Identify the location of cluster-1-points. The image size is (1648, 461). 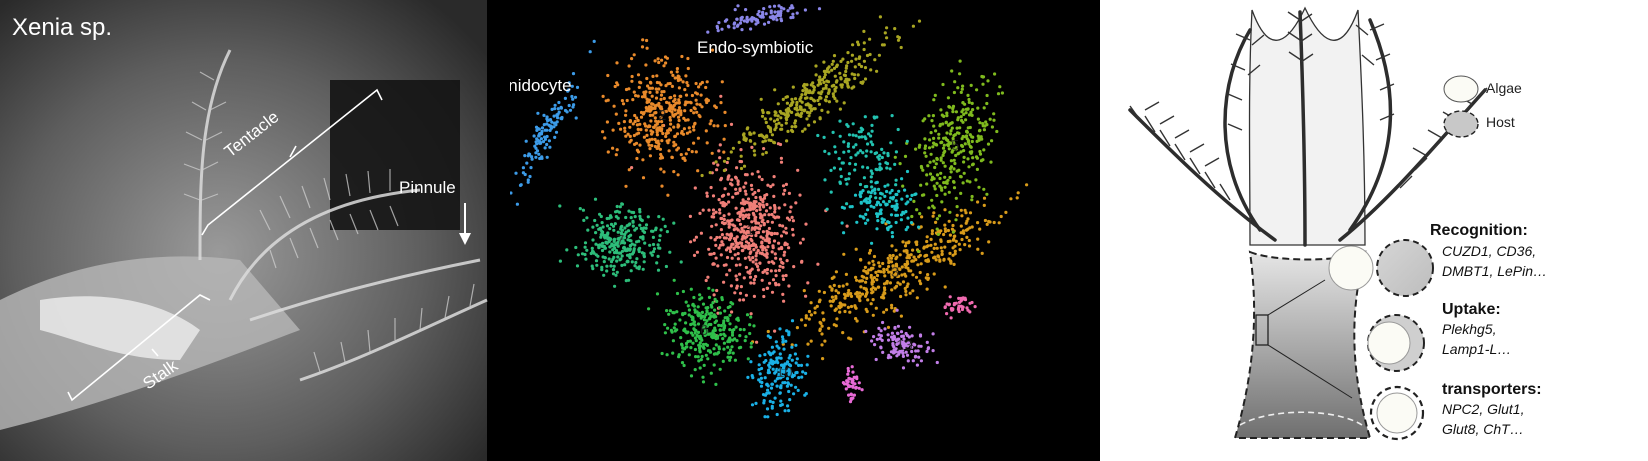
(739, 219).